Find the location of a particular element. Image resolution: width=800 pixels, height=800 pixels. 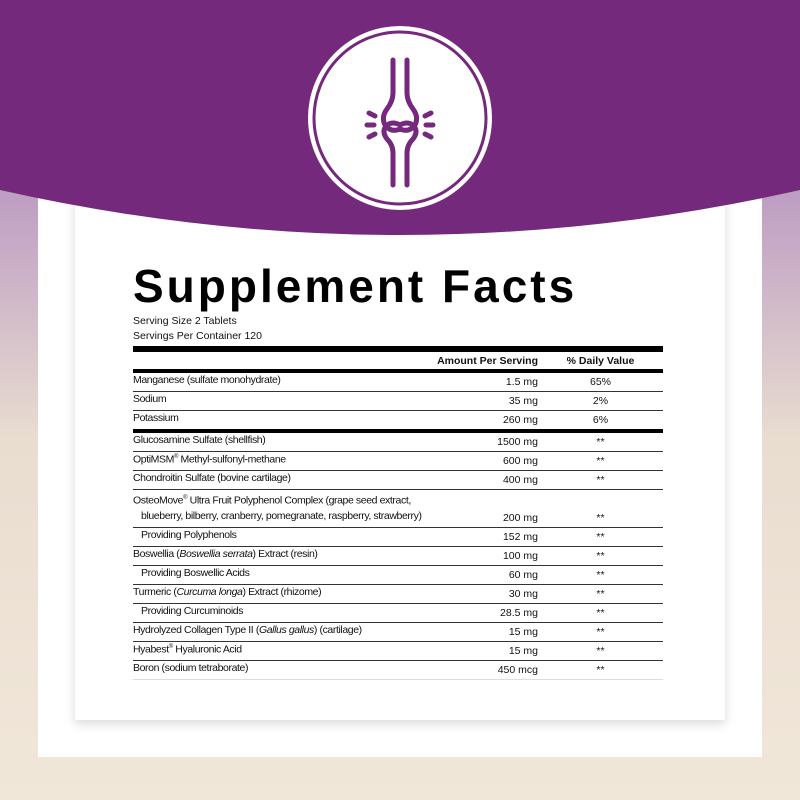

joint-bone-icon is located at coordinates (400, 118).